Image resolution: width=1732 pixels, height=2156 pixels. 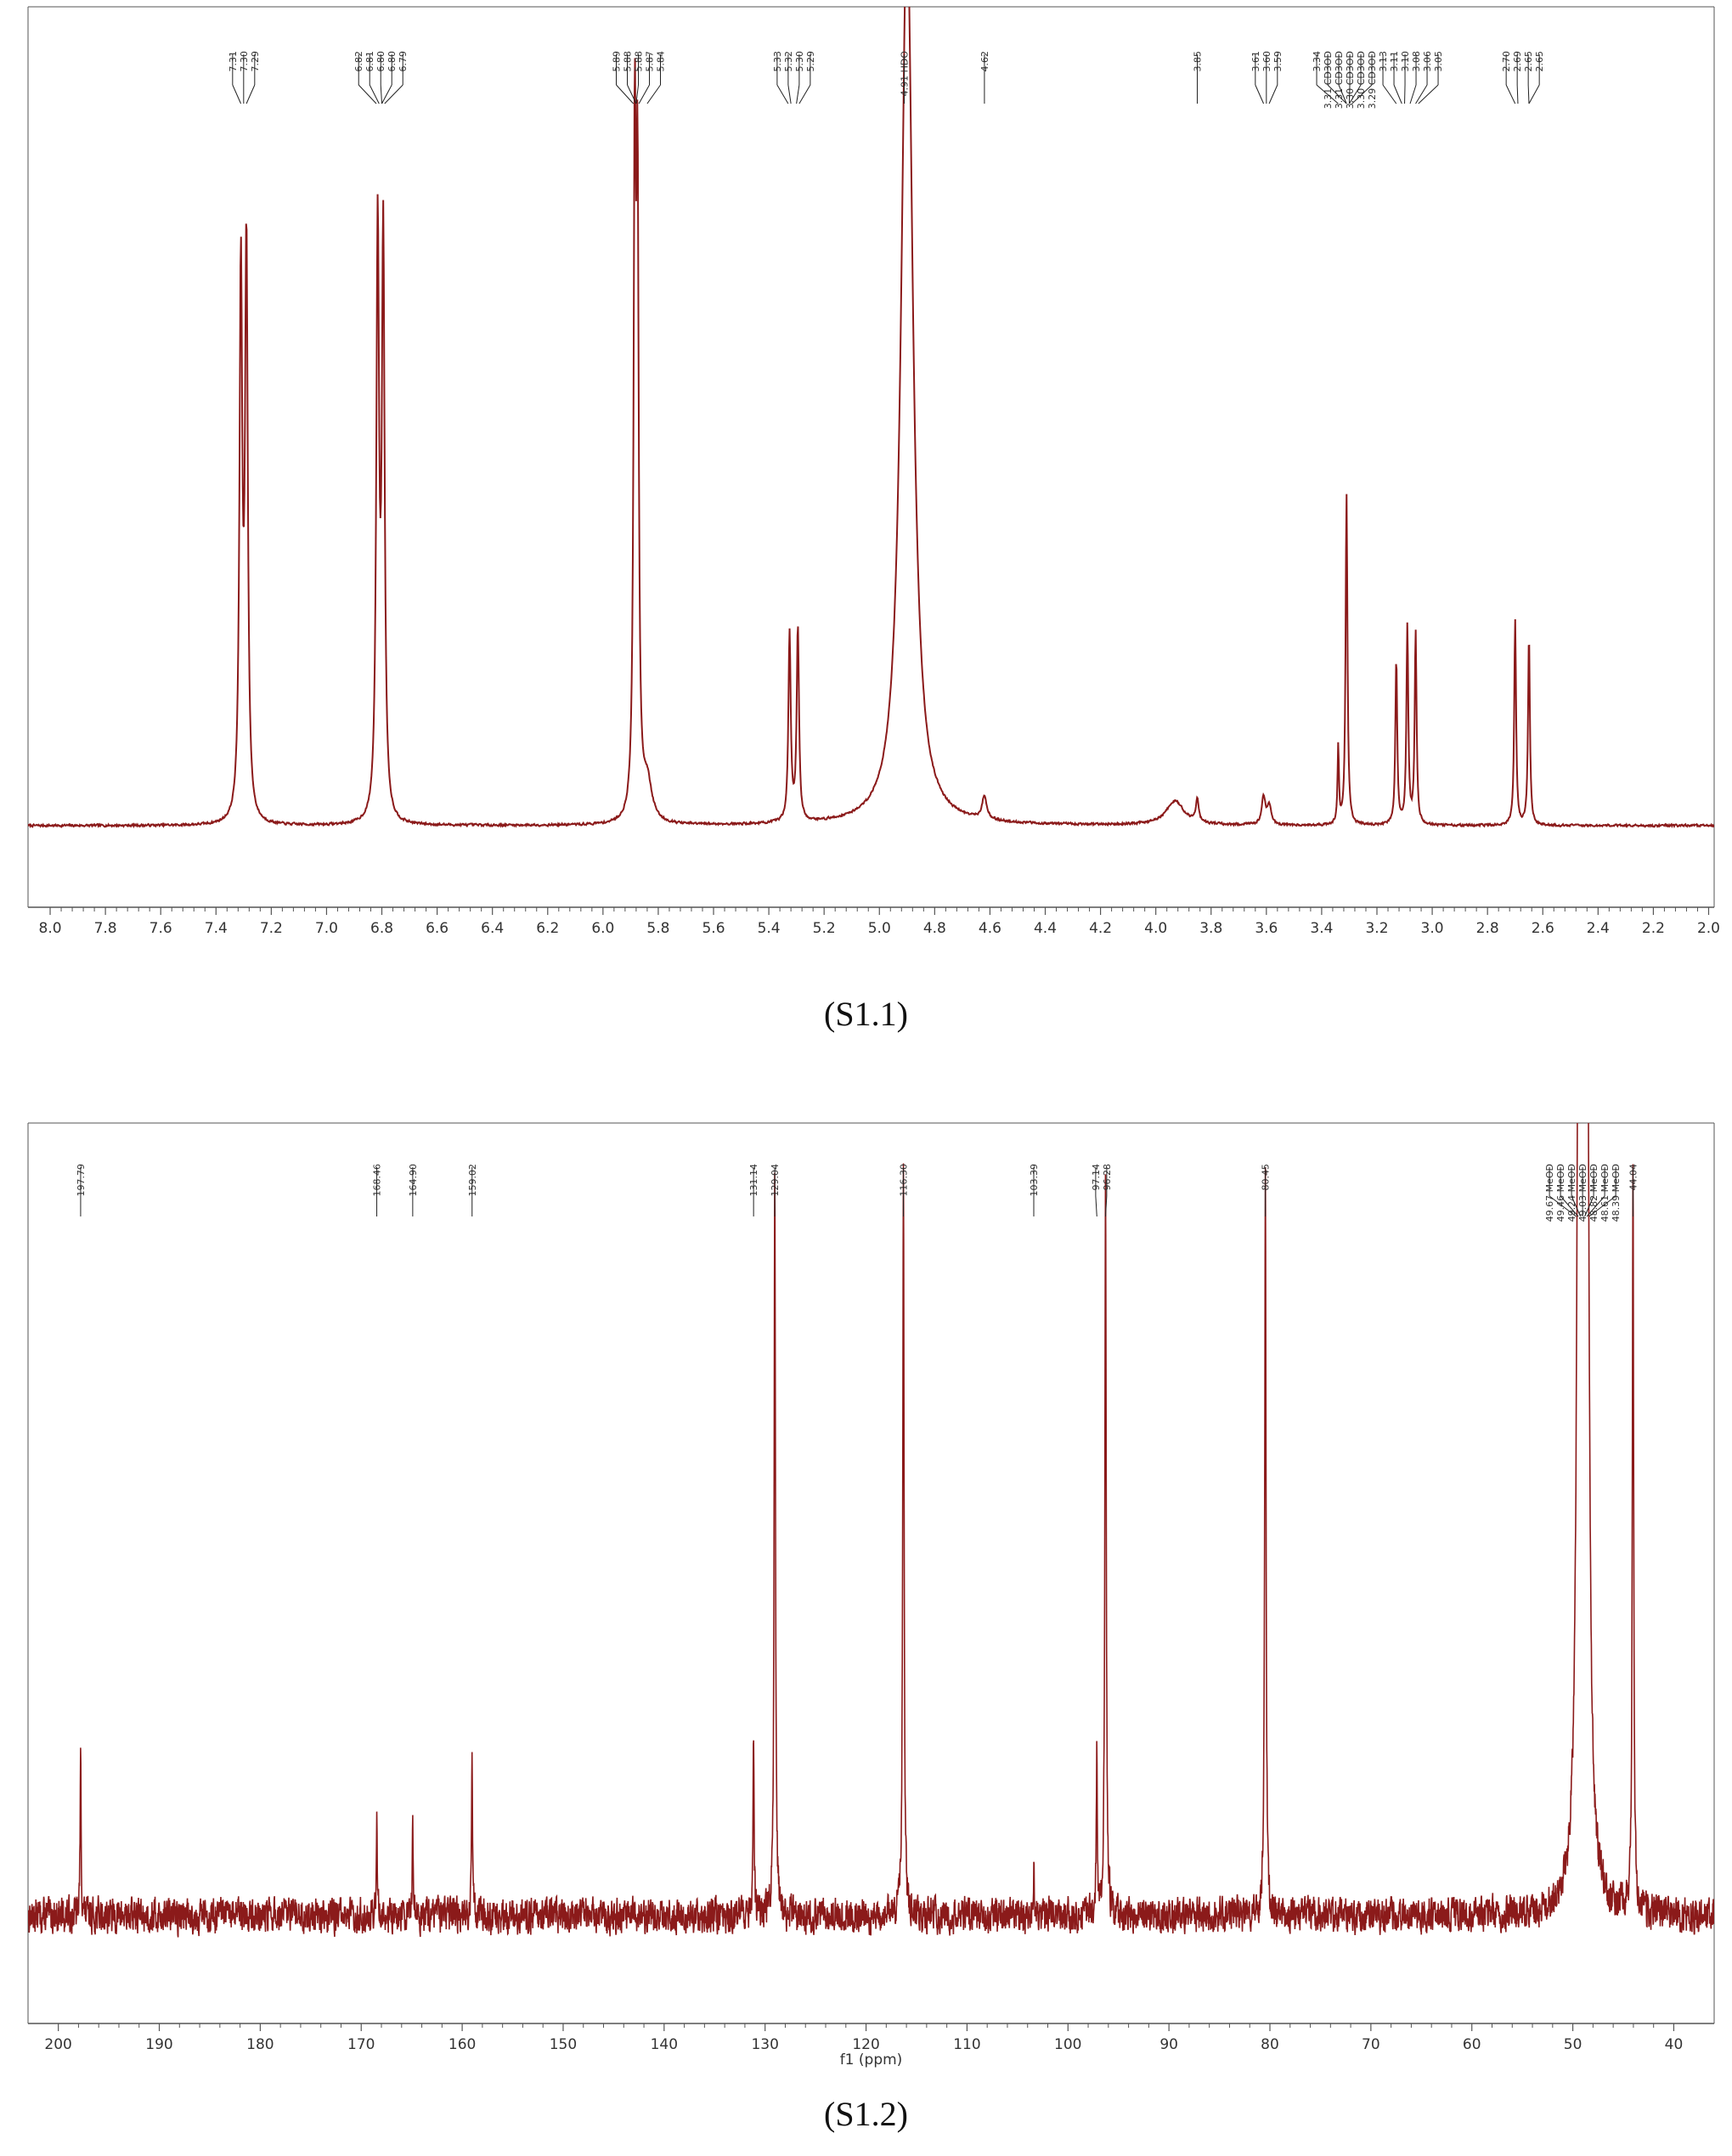 What do you see at coordinates (1709, 927) in the screenshot?
I see `h1-x-tick-label: 2.0` at bounding box center [1709, 927].